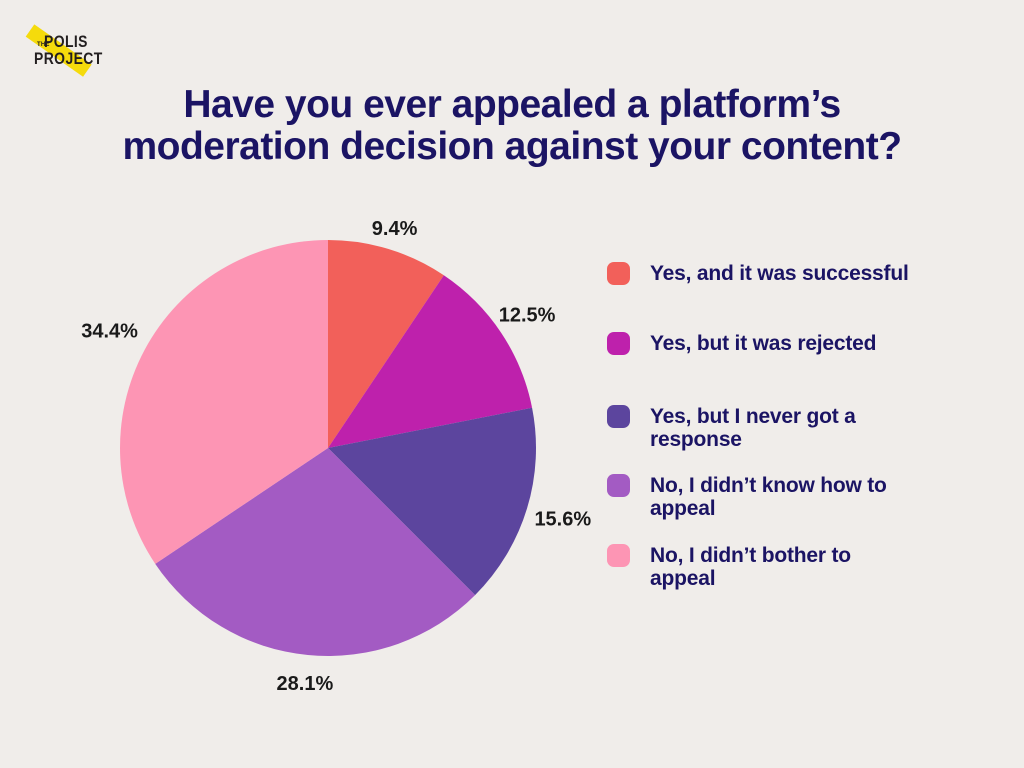  Describe the element at coordinates (512, 104) in the screenshot. I see `chart-title-line-1: Have you ever appealed a platform’s` at that location.